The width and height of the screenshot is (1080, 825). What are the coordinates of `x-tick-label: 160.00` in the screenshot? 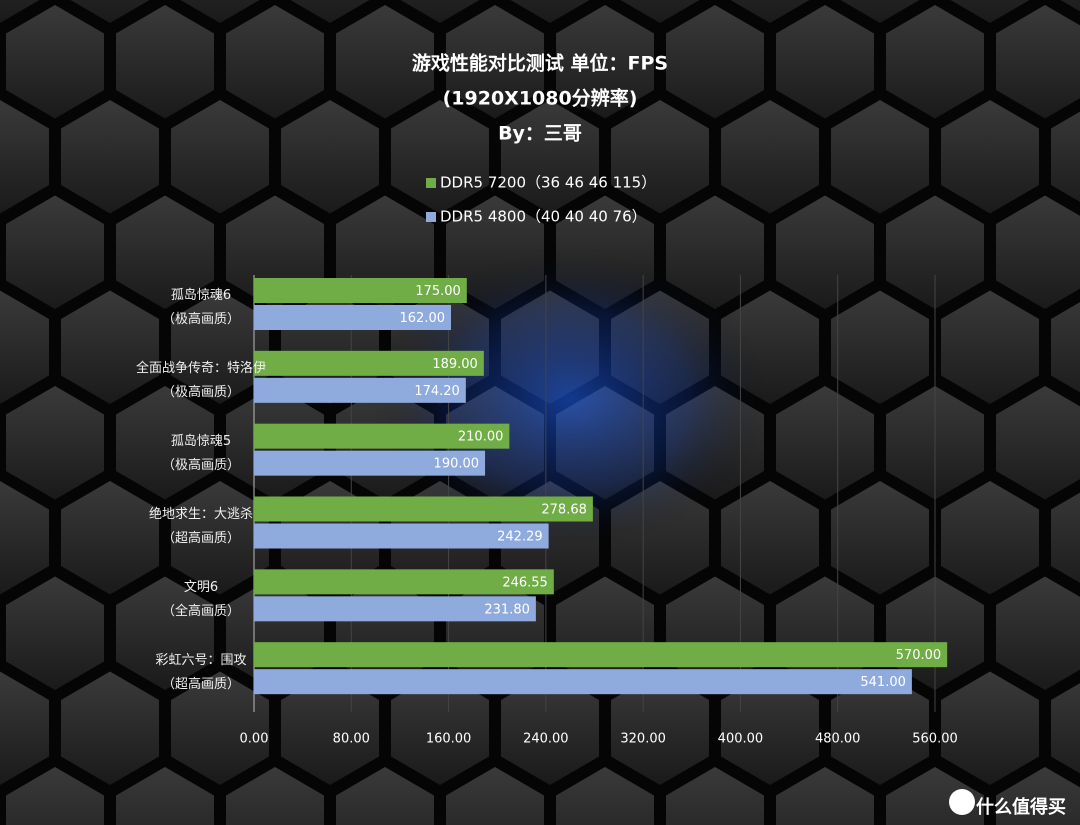 It's located at (449, 739).